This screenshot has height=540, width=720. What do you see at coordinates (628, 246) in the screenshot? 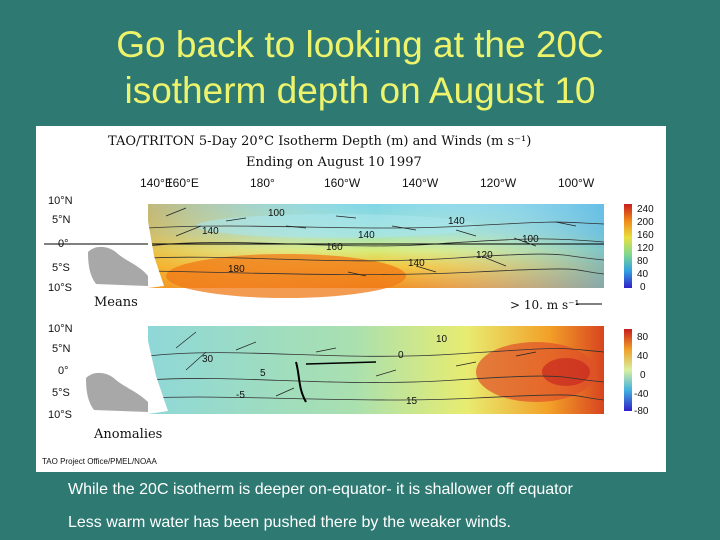
I see `means-colorbar` at bounding box center [628, 246].